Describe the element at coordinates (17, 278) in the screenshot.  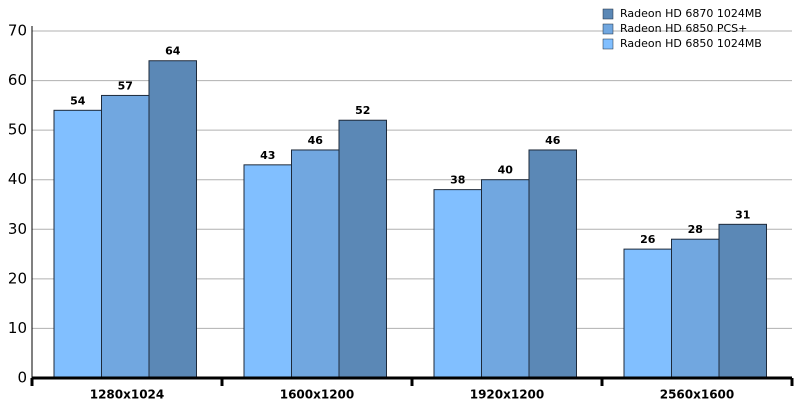
I see `y-tick-label: 20` at that location.